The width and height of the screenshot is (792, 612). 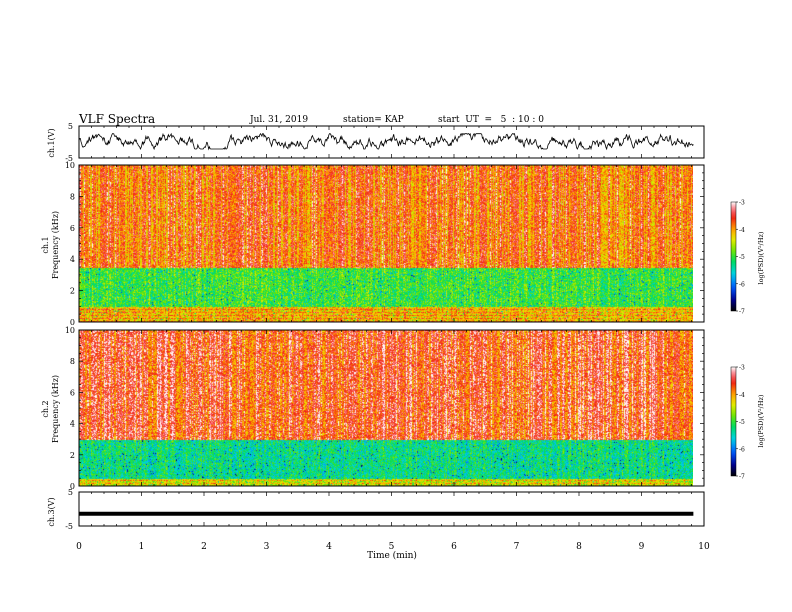 I want to click on ch1-spectrogram-ylabel-channel: ch.1, so click(x=45, y=244).